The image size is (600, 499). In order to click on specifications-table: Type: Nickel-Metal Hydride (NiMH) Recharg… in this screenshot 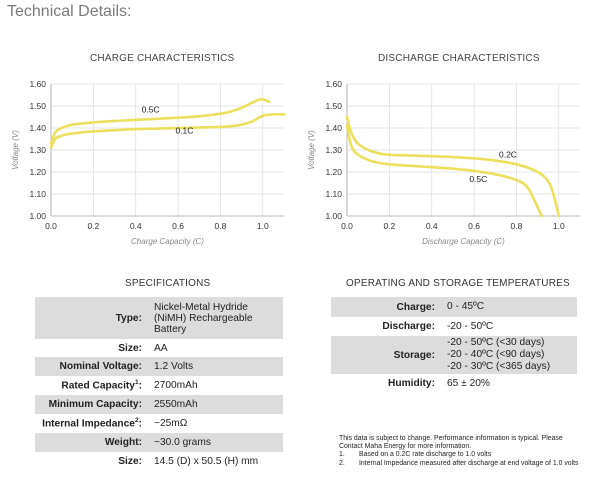, I will do `click(159, 384)`.